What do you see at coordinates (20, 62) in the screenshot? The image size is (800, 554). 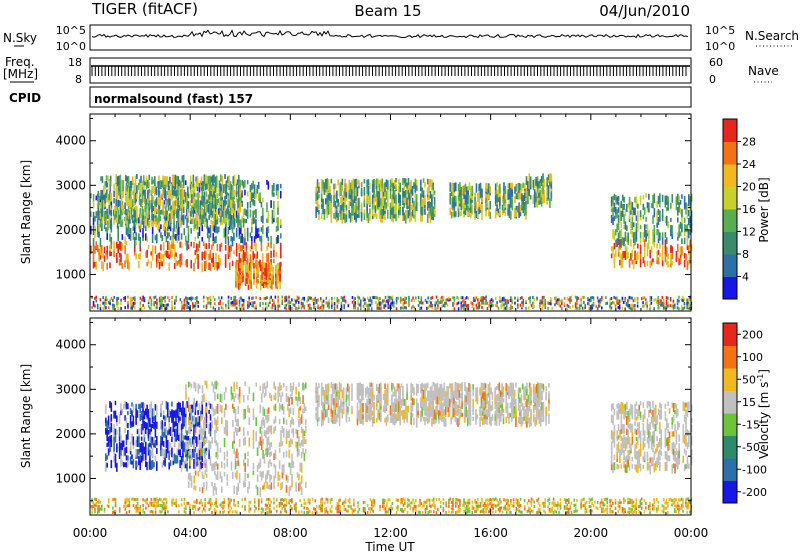 I see `freq-label: Freq.` at bounding box center [20, 62].